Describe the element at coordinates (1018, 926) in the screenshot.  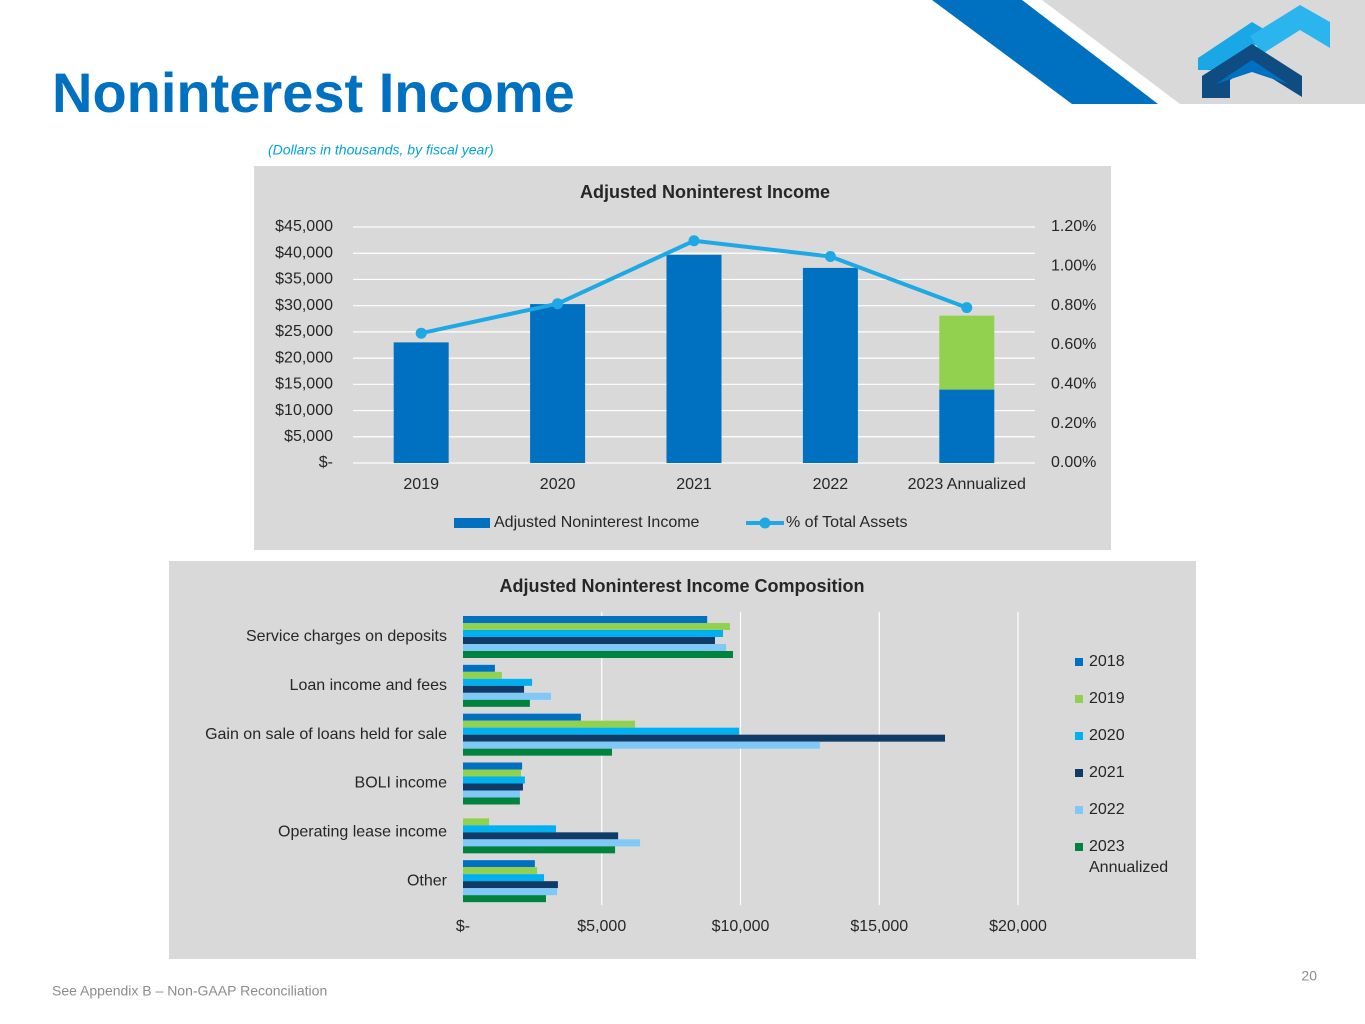
I see `x-tick-label: $20,000` at that location.